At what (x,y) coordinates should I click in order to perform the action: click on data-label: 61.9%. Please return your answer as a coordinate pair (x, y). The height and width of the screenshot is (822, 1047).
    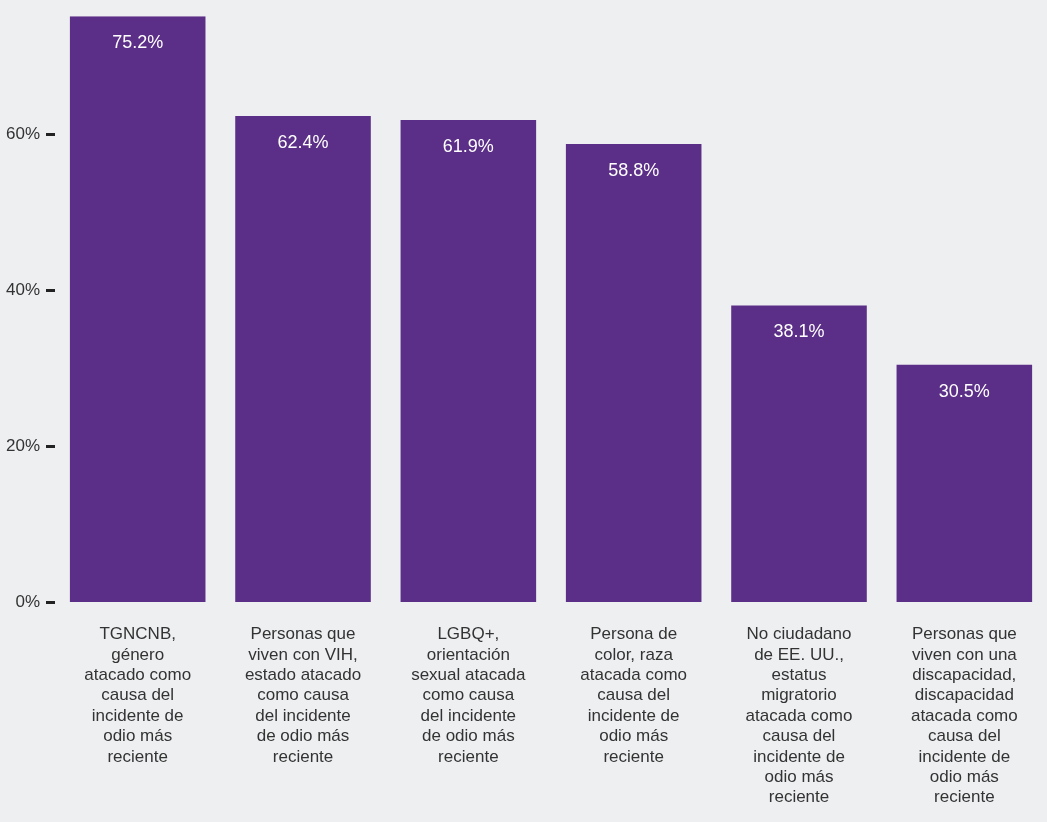
    Looking at the image, I should click on (468, 145).